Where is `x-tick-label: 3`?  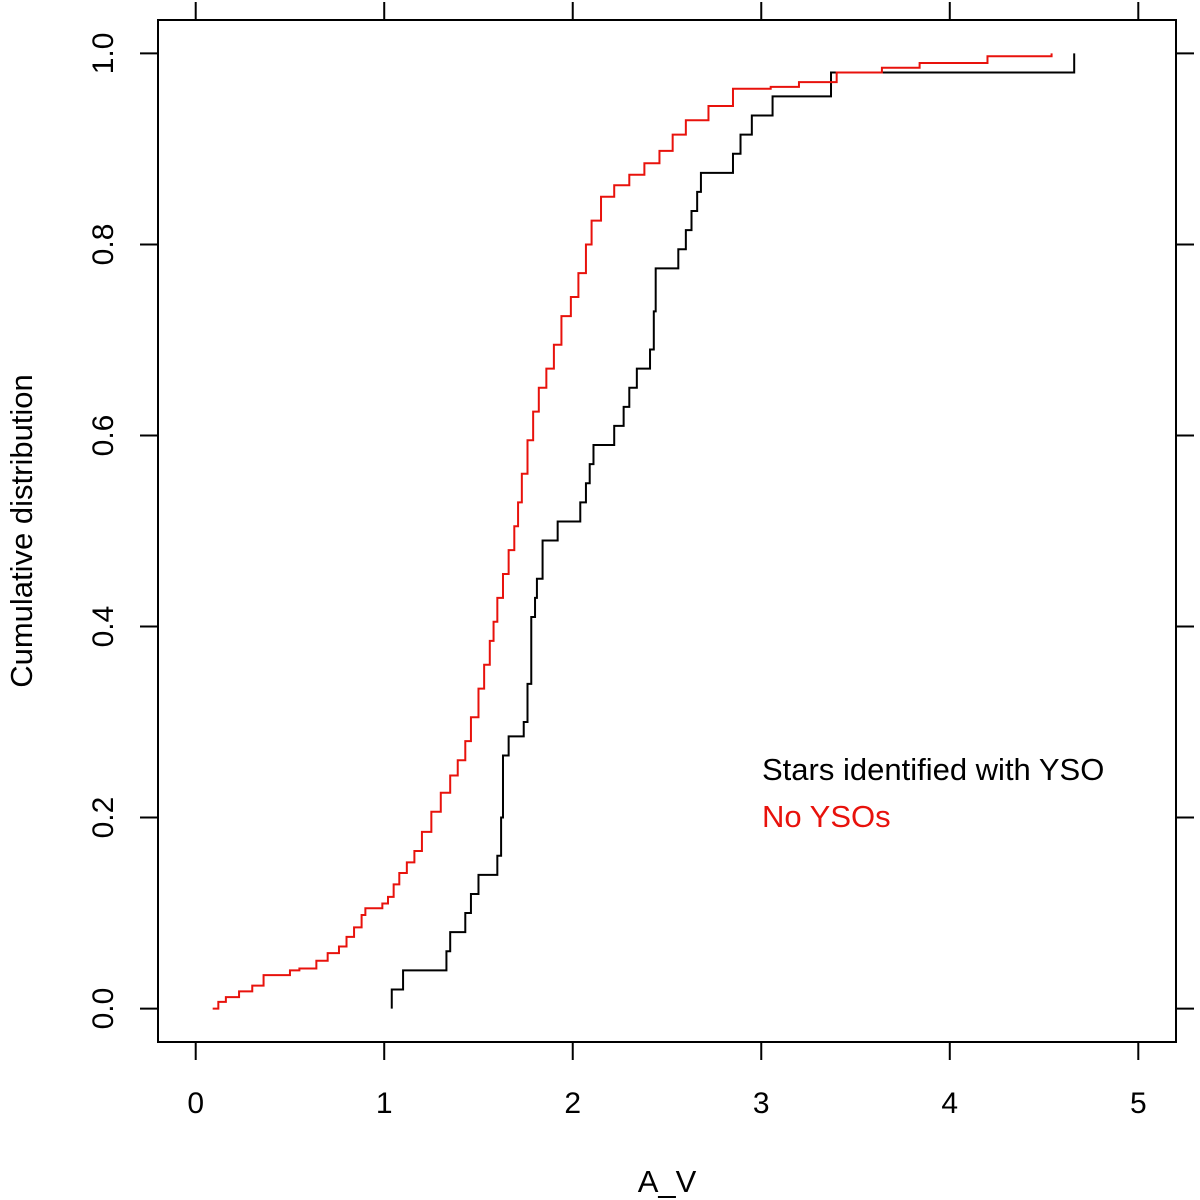
x-tick-label: 3 is located at coordinates (761, 1103).